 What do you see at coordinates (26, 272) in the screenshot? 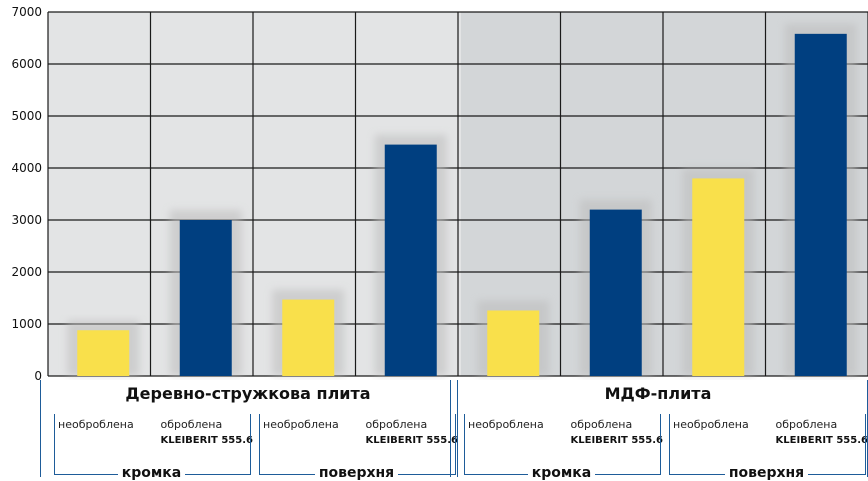
I see `y-tick-label: 2000` at bounding box center [26, 272].